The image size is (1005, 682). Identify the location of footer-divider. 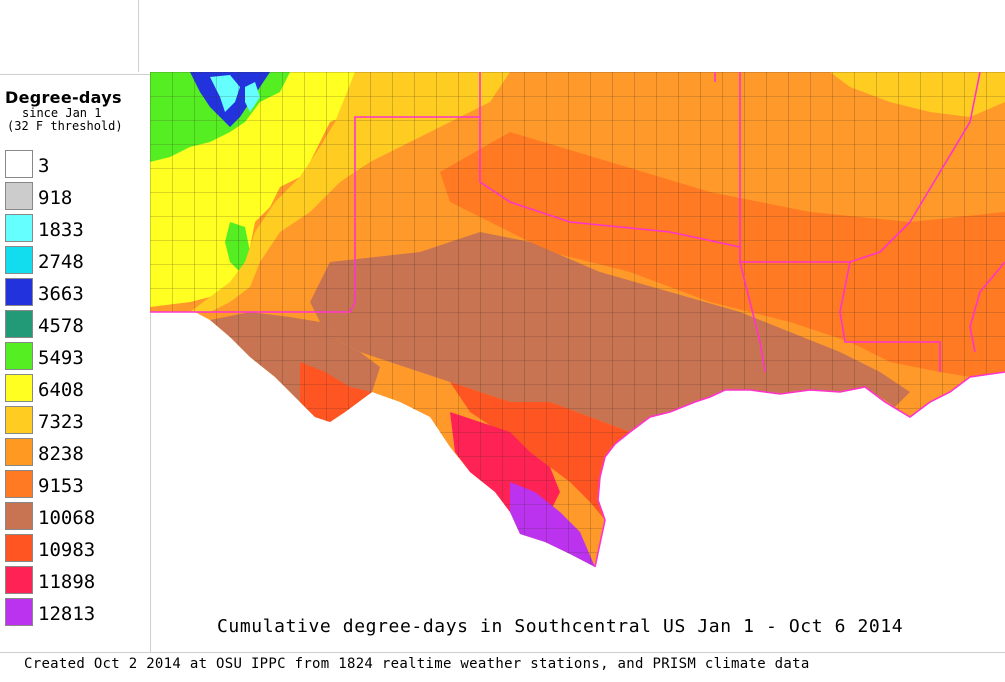
(502, 652).